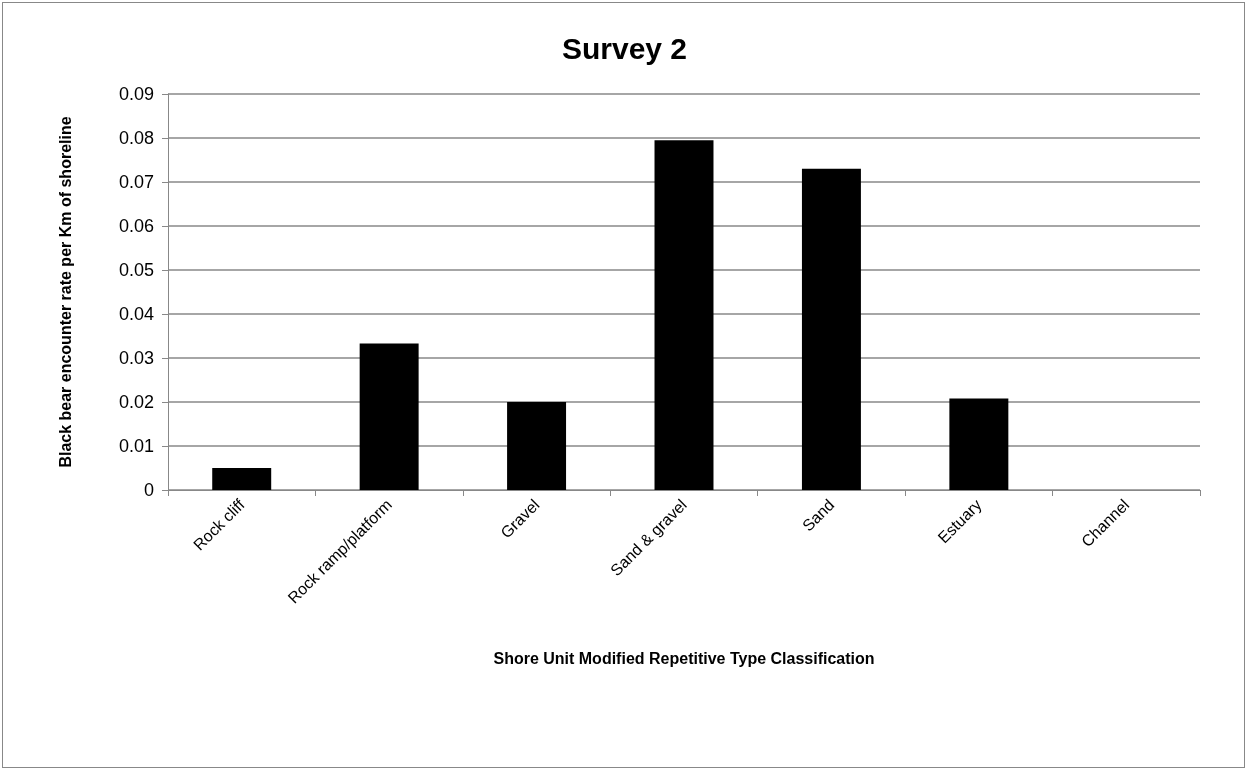  Describe the element at coordinates (136, 138) in the screenshot. I see `y-tick-label: 0.08` at that location.